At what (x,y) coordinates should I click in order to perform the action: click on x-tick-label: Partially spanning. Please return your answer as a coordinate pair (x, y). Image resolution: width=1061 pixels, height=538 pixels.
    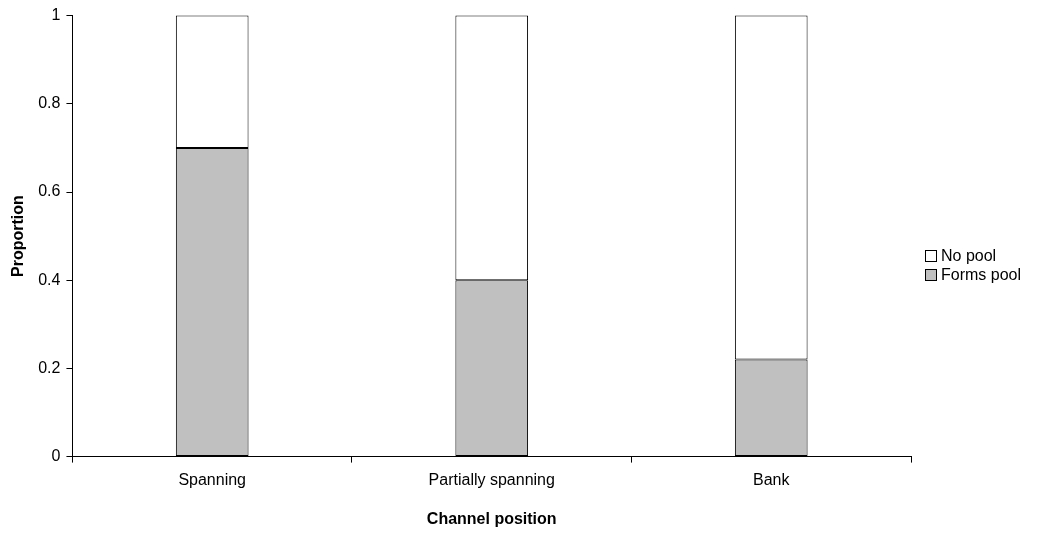
    Looking at the image, I should click on (491, 479).